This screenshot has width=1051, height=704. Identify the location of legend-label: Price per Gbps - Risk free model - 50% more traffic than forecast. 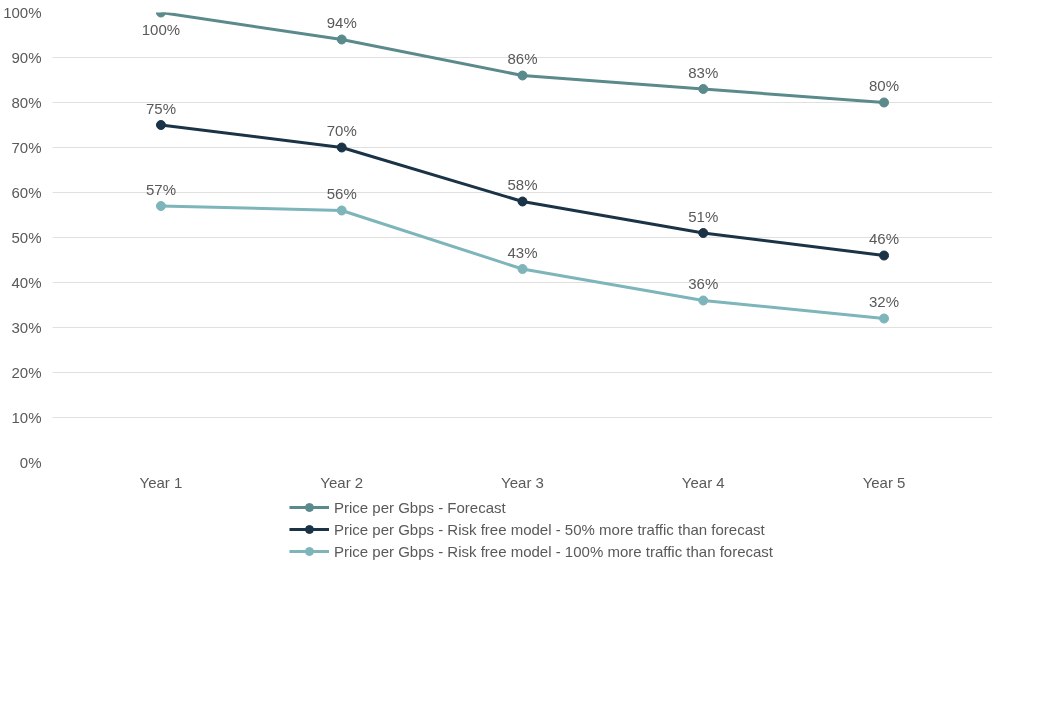
(549, 529).